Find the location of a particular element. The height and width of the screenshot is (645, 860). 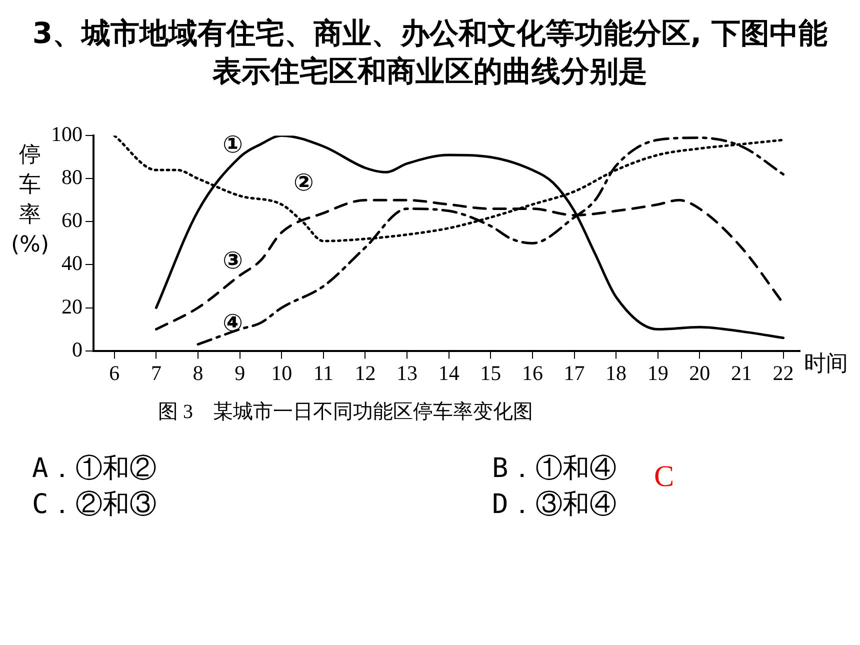

x-tick-label: 10 is located at coordinates (281, 372).